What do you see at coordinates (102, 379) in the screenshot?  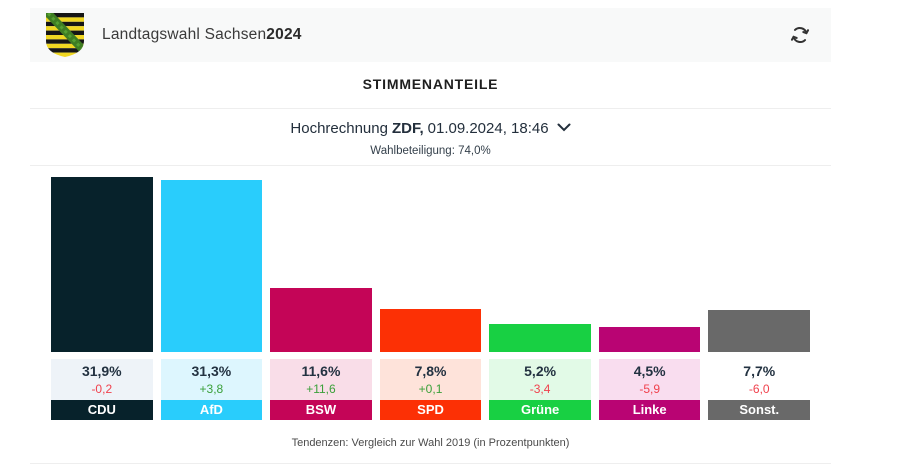 I see `value-box: 31,9% -0,2` at bounding box center [102, 379].